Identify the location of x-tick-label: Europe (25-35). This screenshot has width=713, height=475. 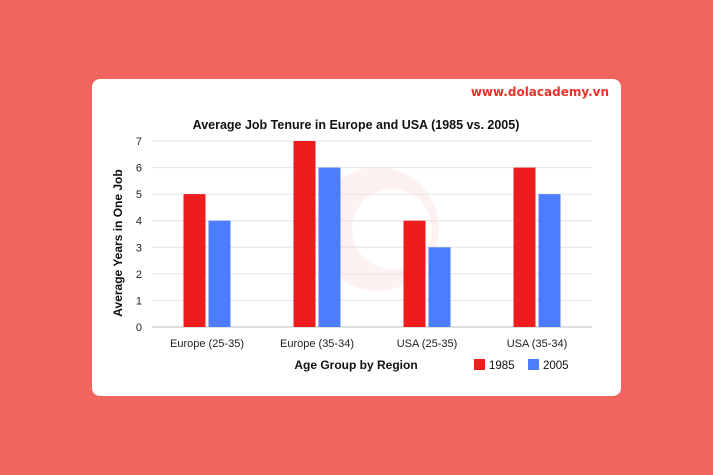
(207, 344).